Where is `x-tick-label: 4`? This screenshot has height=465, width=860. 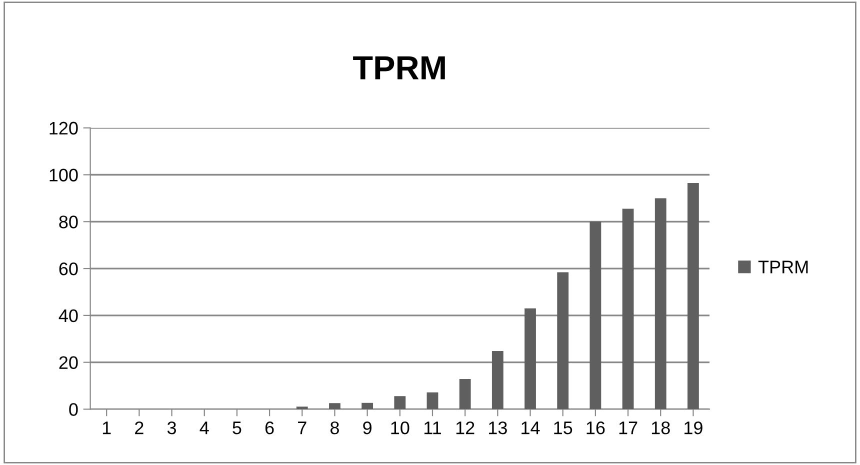 x-tick-label: 4 is located at coordinates (204, 428).